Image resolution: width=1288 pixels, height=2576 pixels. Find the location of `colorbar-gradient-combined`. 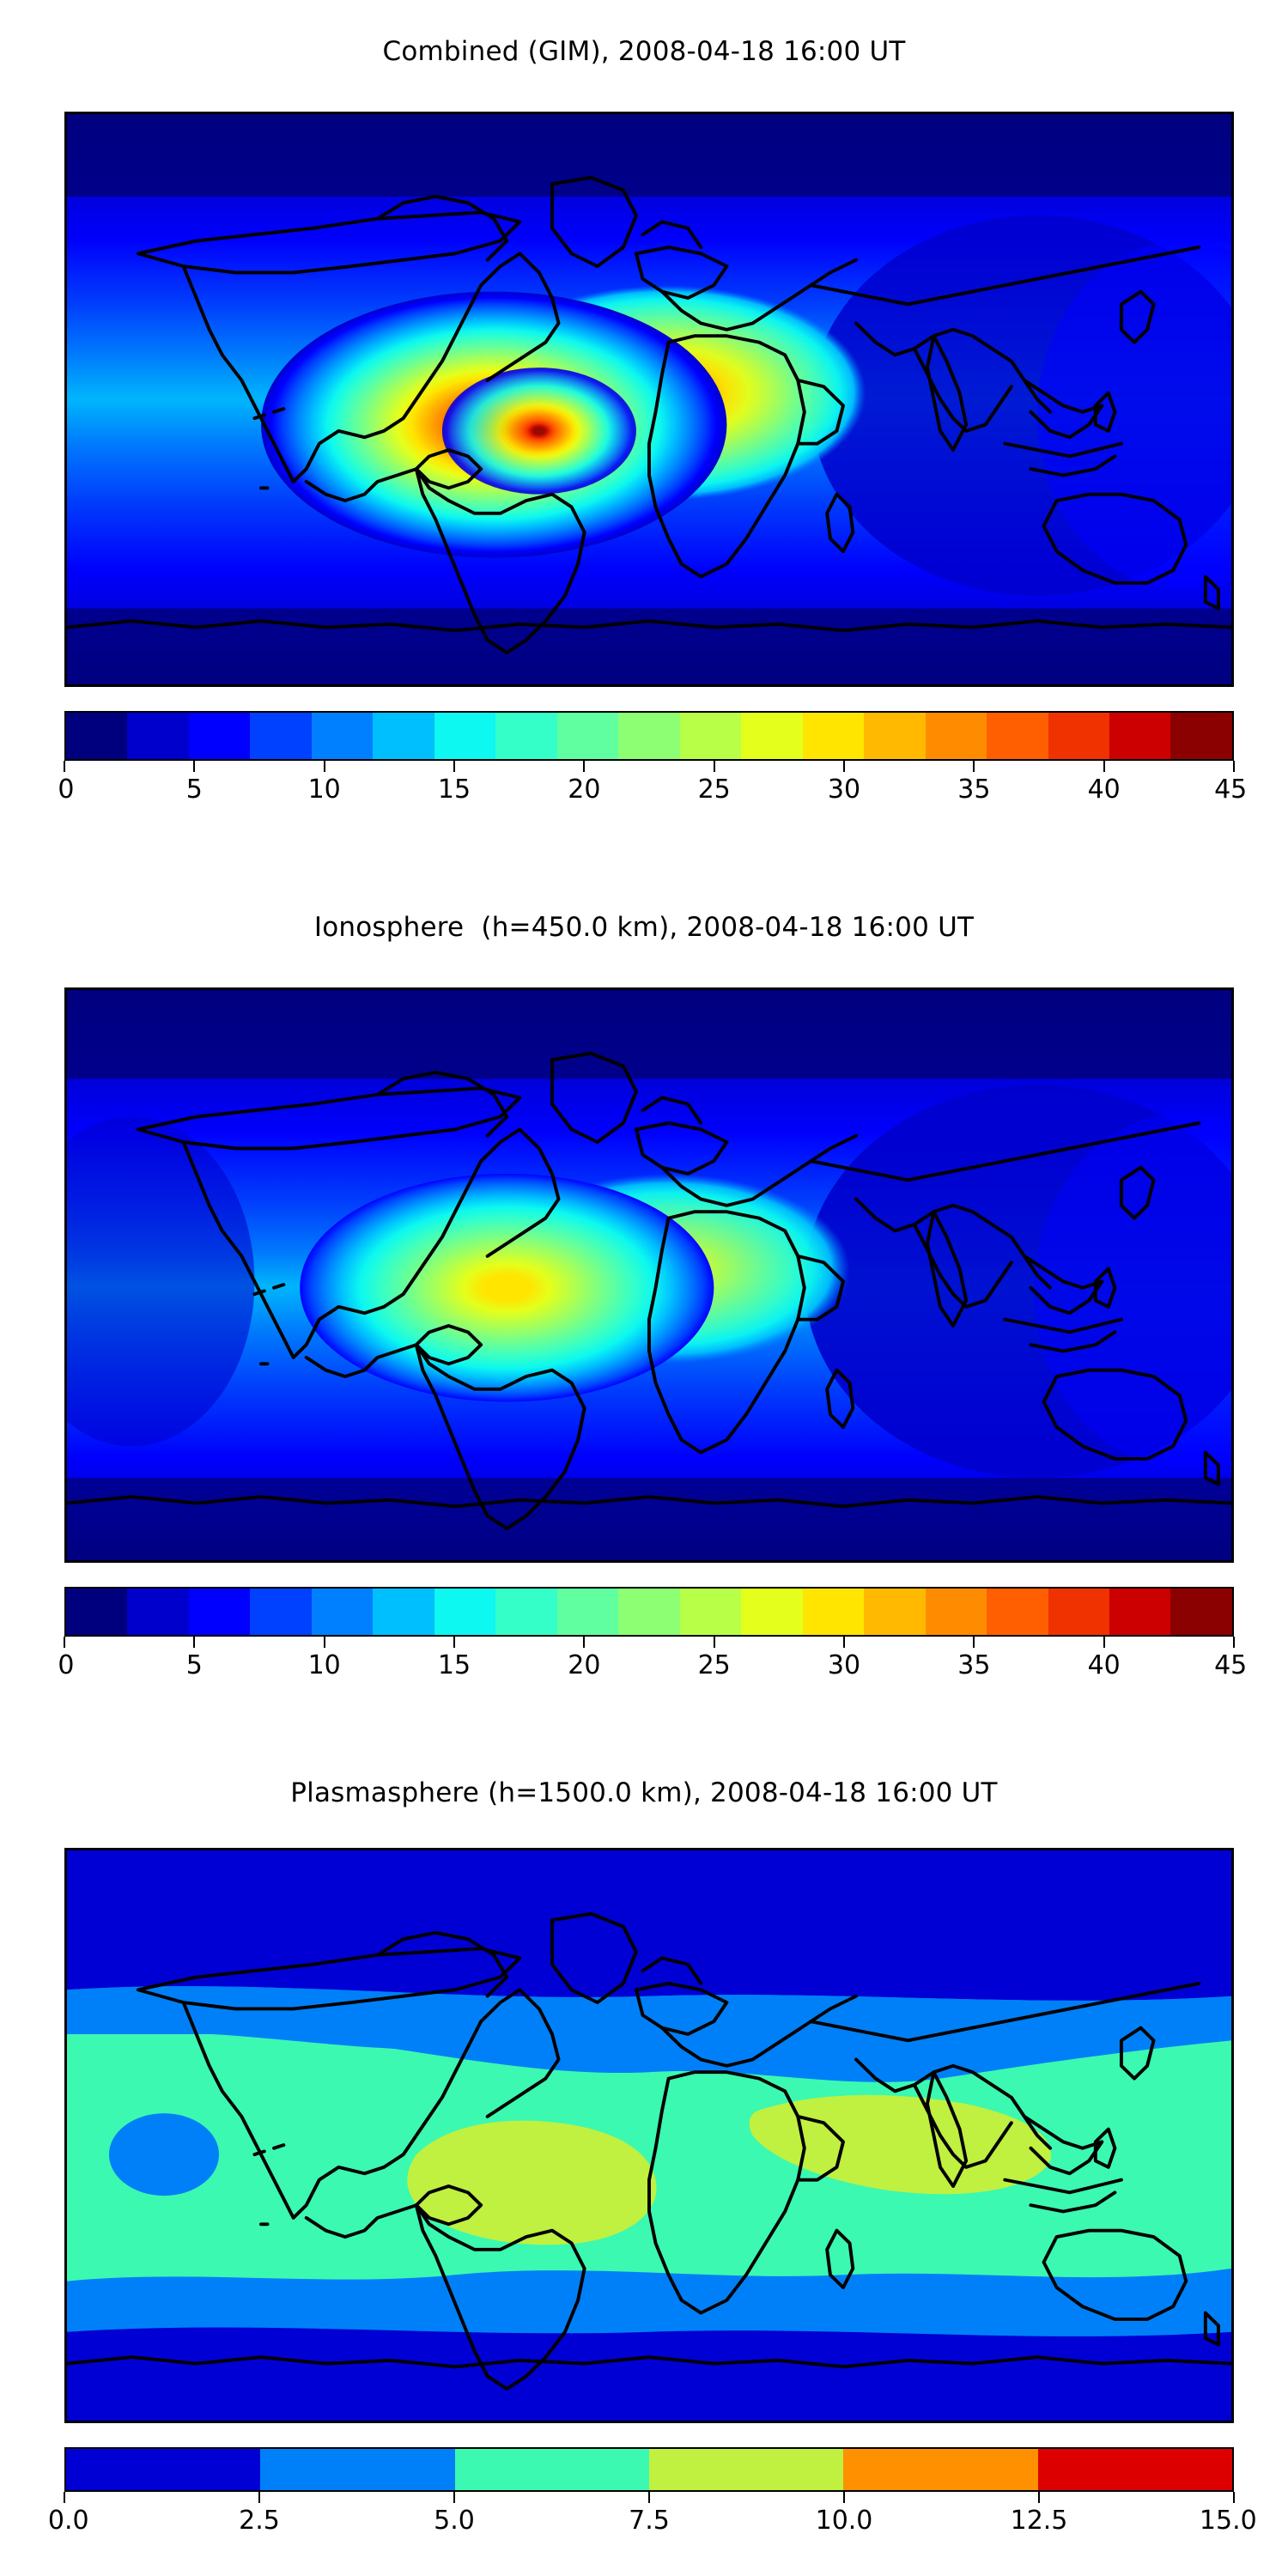

colorbar-gradient-combined is located at coordinates (649, 736).